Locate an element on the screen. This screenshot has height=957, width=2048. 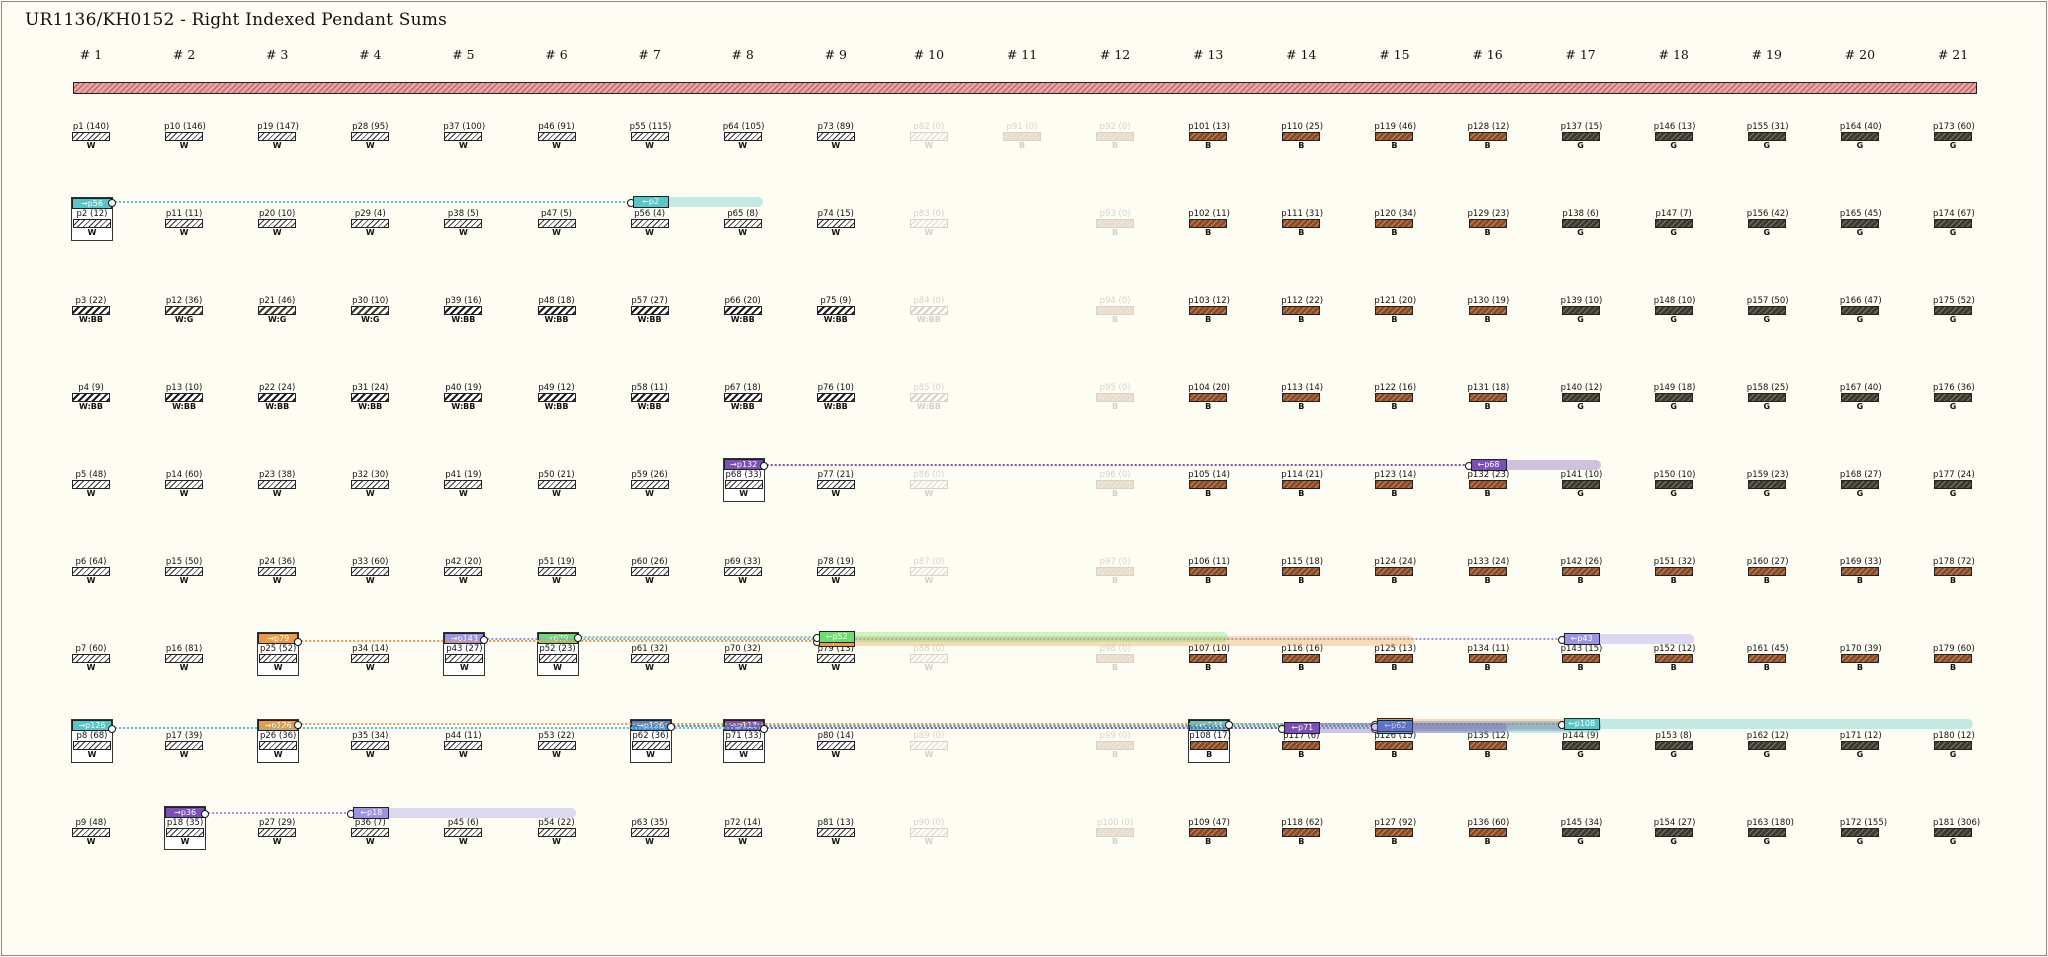
pendant: p59 (26) W is located at coordinates (650, 484).